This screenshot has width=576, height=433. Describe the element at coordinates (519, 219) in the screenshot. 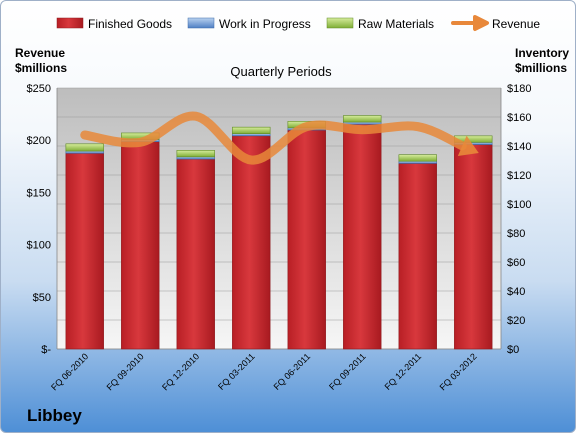

I see `right-axis-ticks: $0 $20 $40 $60 $80 $100 $120 $140 $160 $180` at that location.